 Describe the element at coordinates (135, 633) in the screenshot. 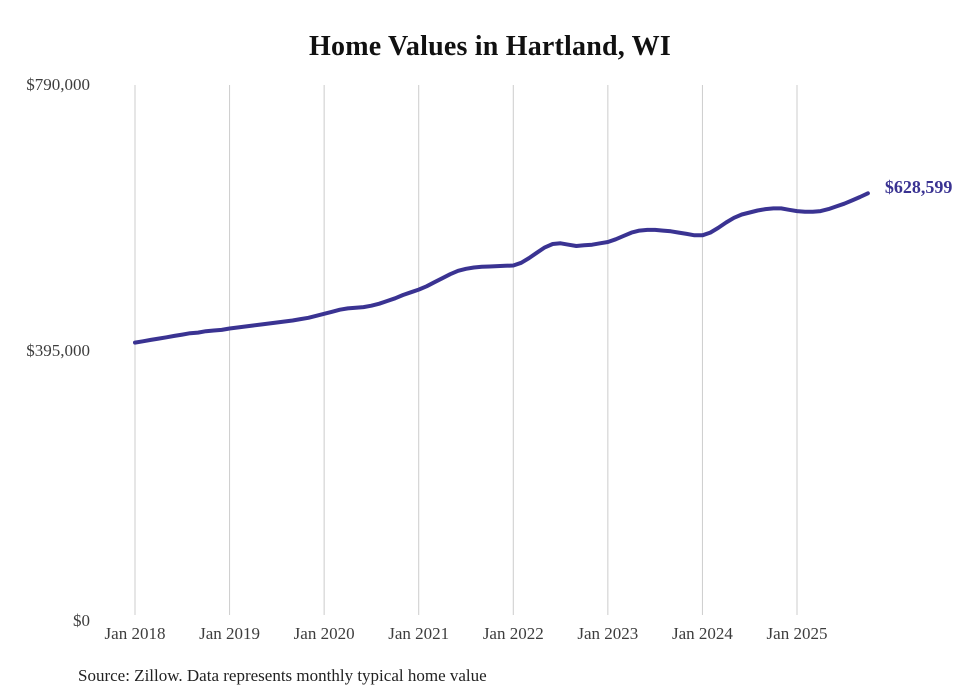

I see `x-axis-label-jan-2018: Jan 2018` at that location.